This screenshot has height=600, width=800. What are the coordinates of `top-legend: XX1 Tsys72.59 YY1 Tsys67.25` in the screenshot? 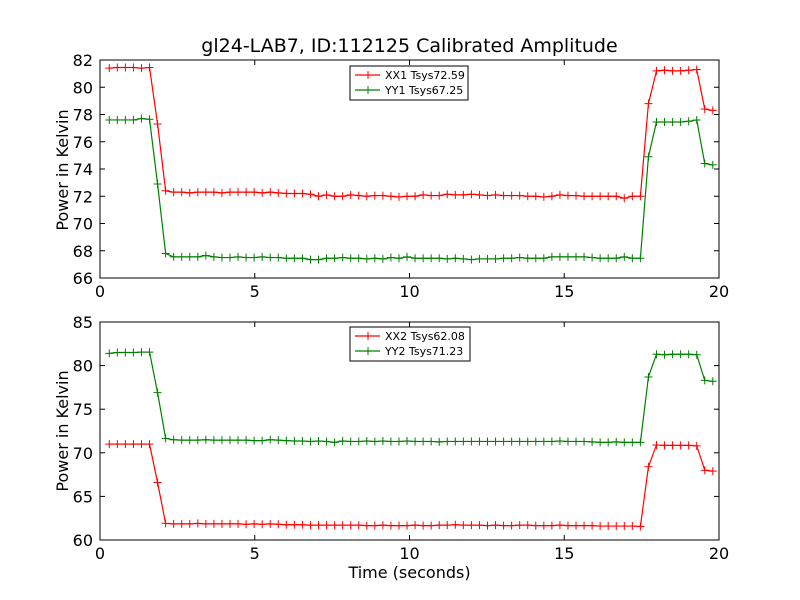 It's located at (409, 83).